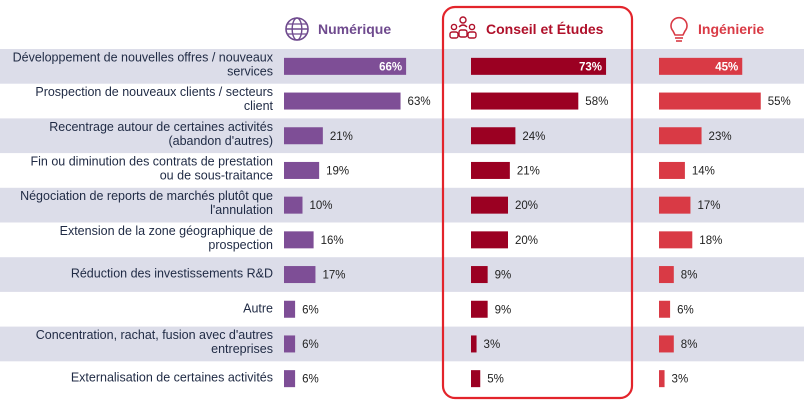 The height and width of the screenshot is (412, 804). Describe the element at coordinates (528, 171) in the screenshot. I see `value-label-conseil-et-etudes: 21%` at that location.